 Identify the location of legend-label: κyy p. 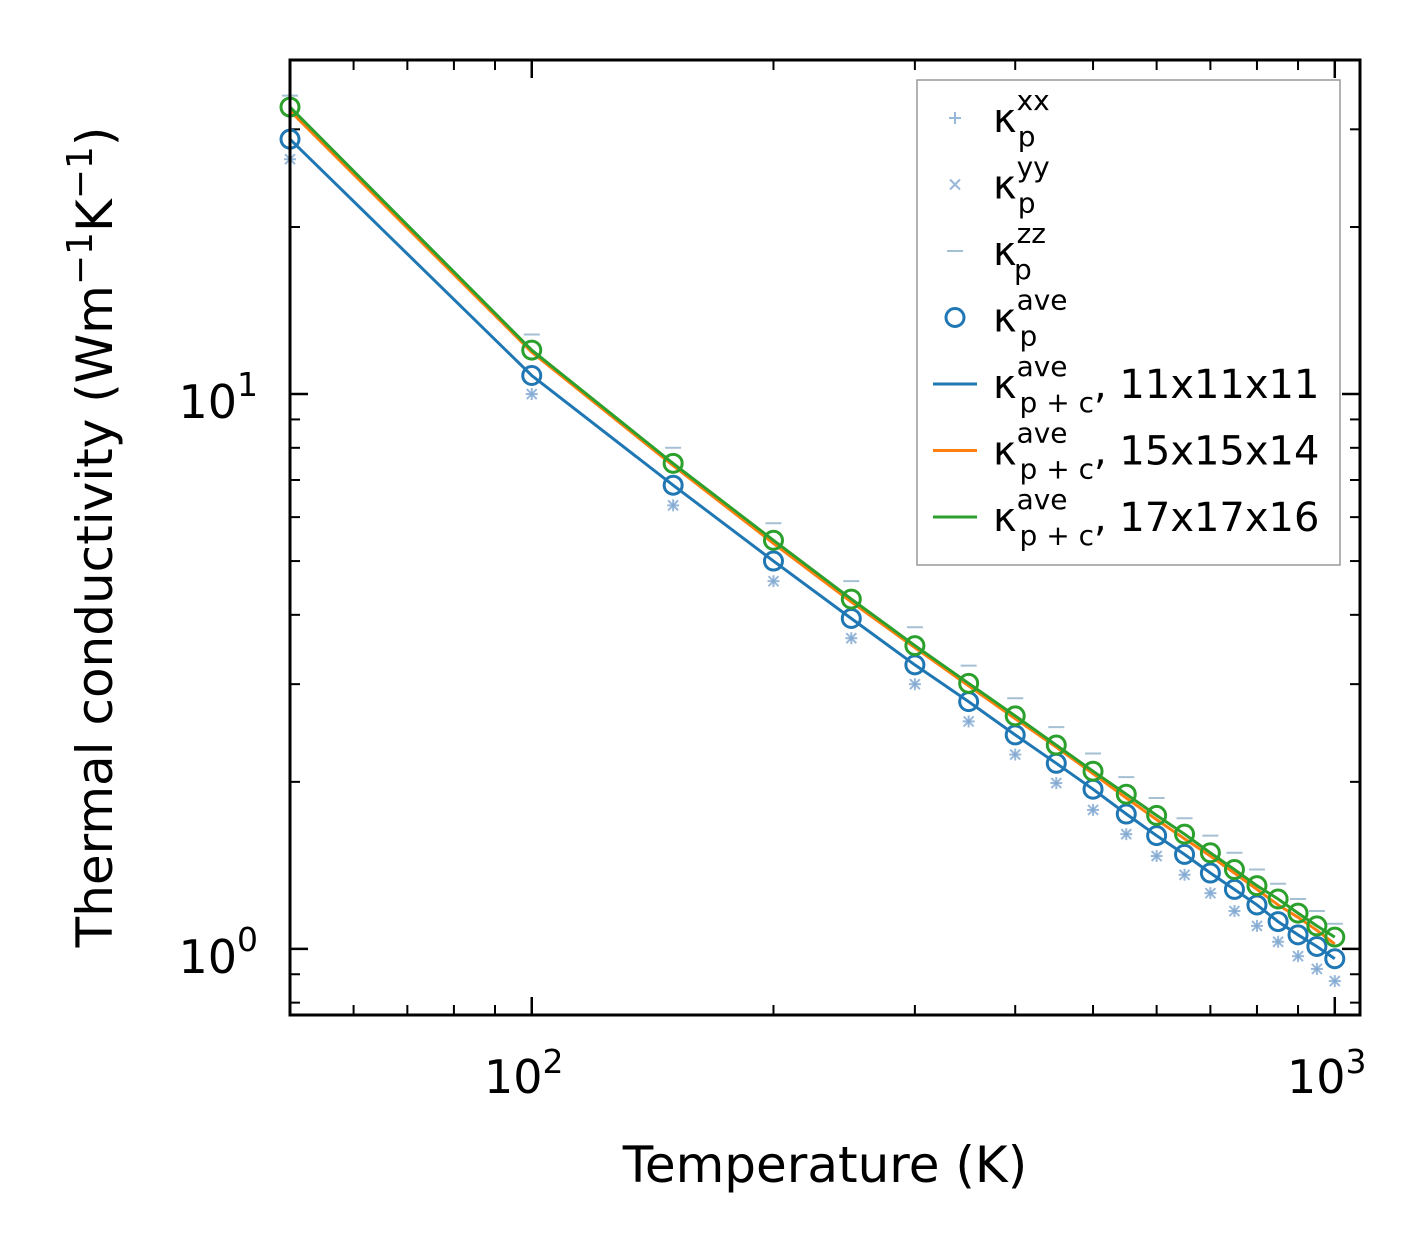
(1021, 185).